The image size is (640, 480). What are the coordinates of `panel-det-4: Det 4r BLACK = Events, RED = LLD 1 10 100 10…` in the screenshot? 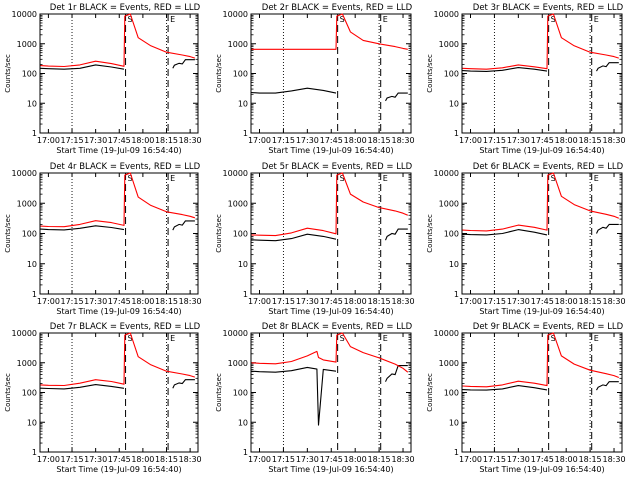 It's located at (103, 239).